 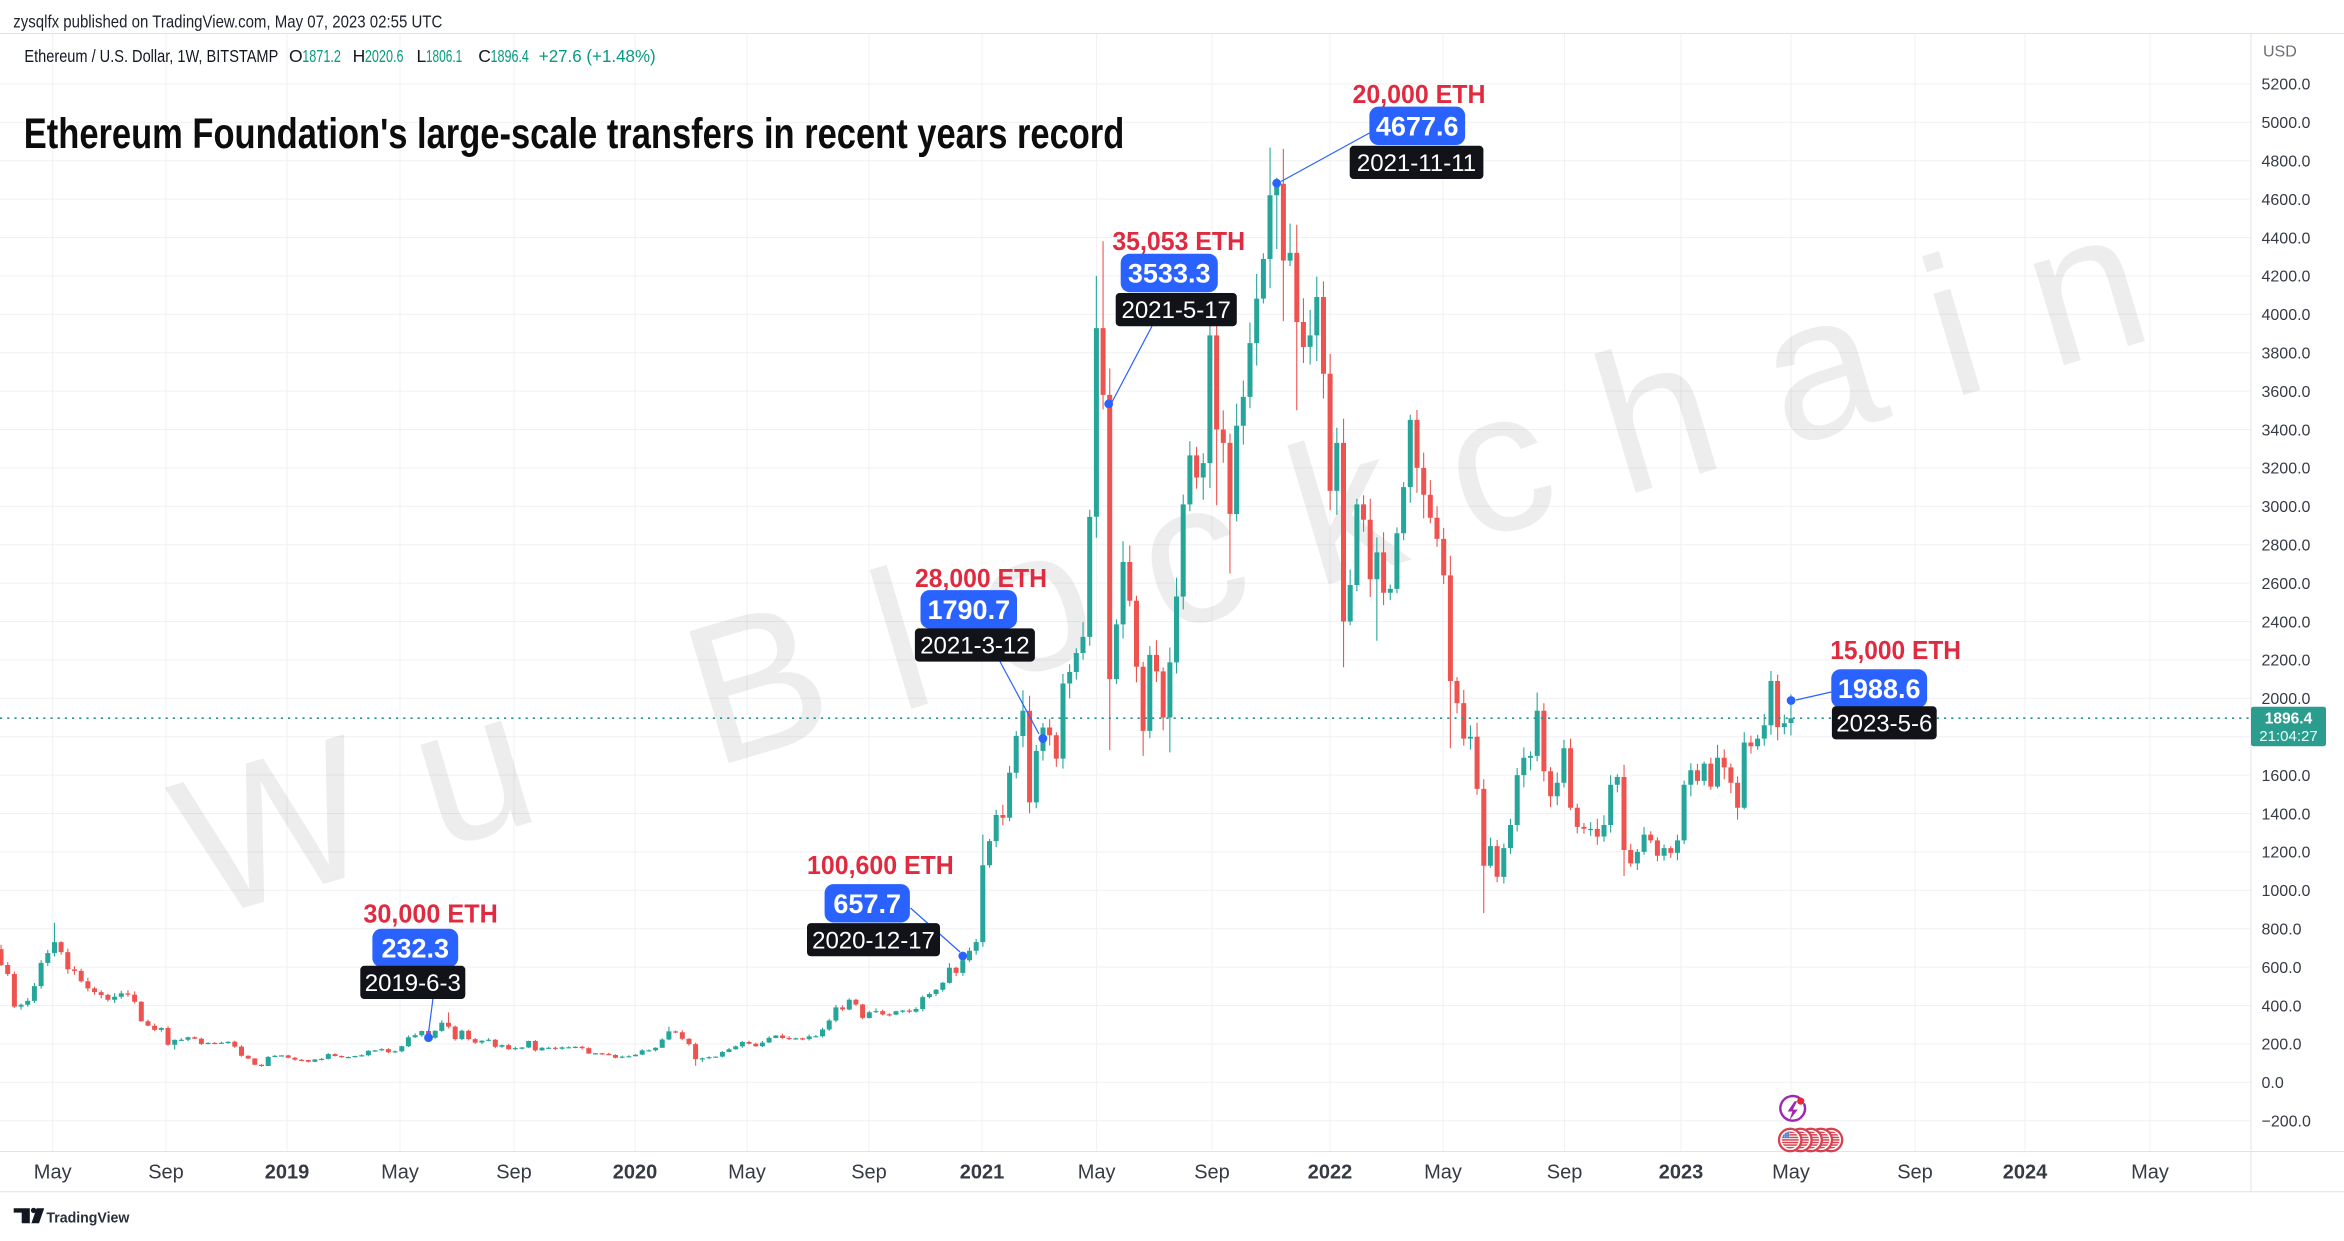 What do you see at coordinates (2288, 736) in the screenshot?
I see `svg-text: 21:04:27` at bounding box center [2288, 736].